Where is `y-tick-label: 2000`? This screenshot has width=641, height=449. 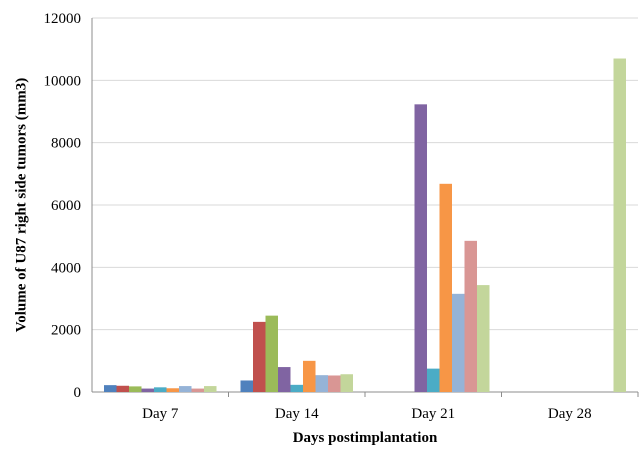
y-tick-label: 2000 is located at coordinates (66, 331).